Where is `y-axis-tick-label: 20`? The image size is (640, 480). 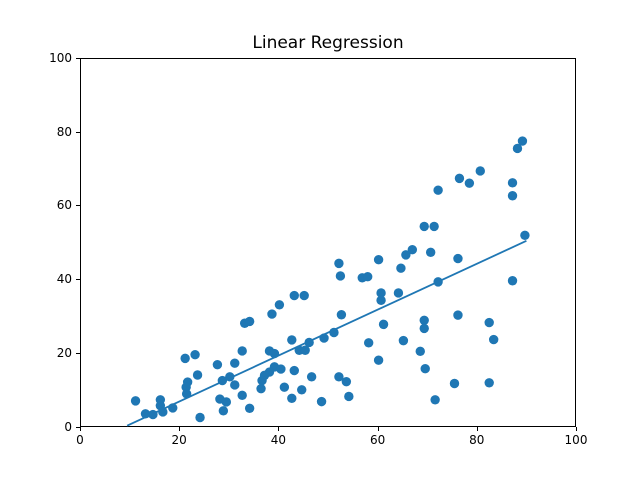
y-axis-tick-label: 20 is located at coordinates (64, 353).